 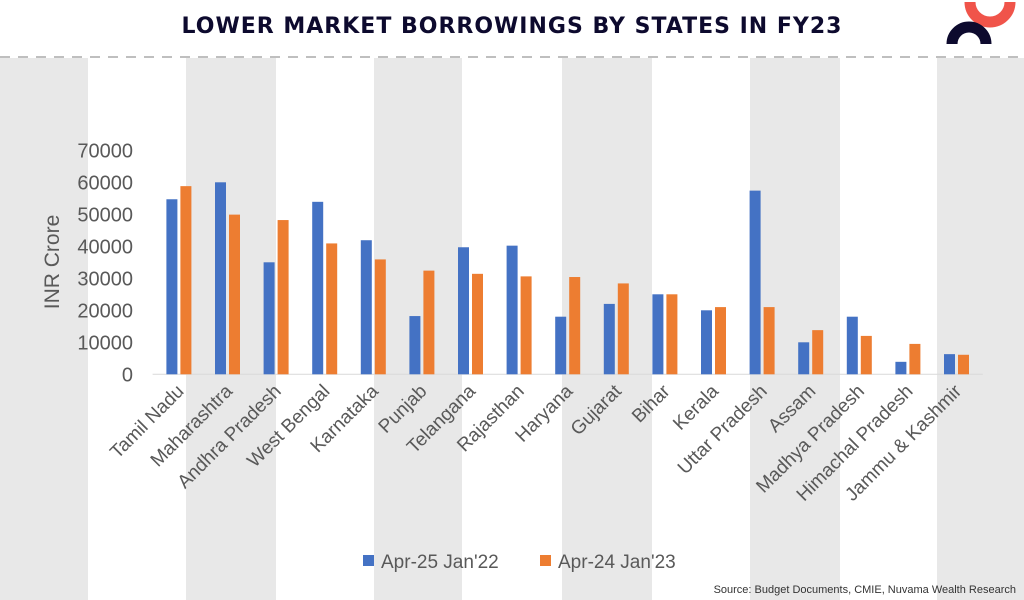 What do you see at coordinates (105, 343) in the screenshot?
I see `y-tick-label: 10000` at bounding box center [105, 343].